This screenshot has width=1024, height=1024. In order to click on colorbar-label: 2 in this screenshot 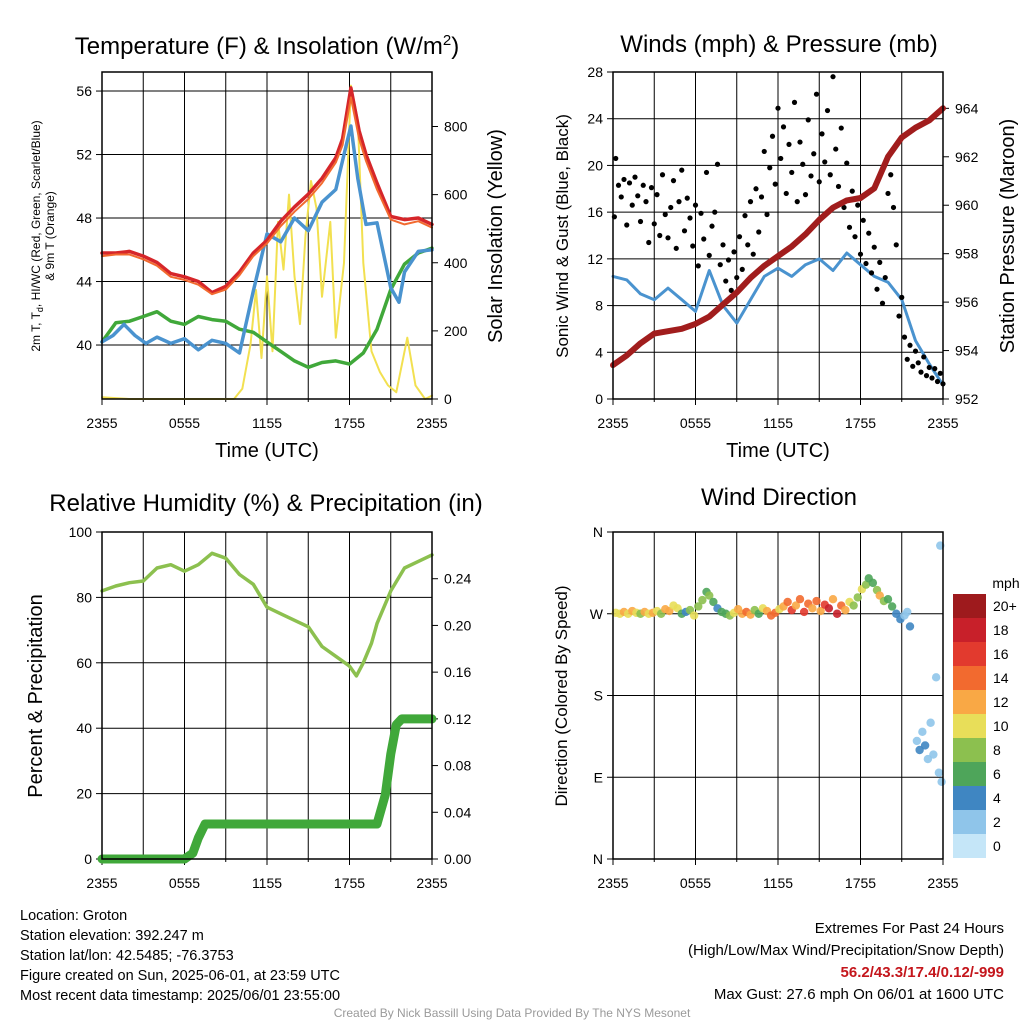, I will do `click(997, 822)`.